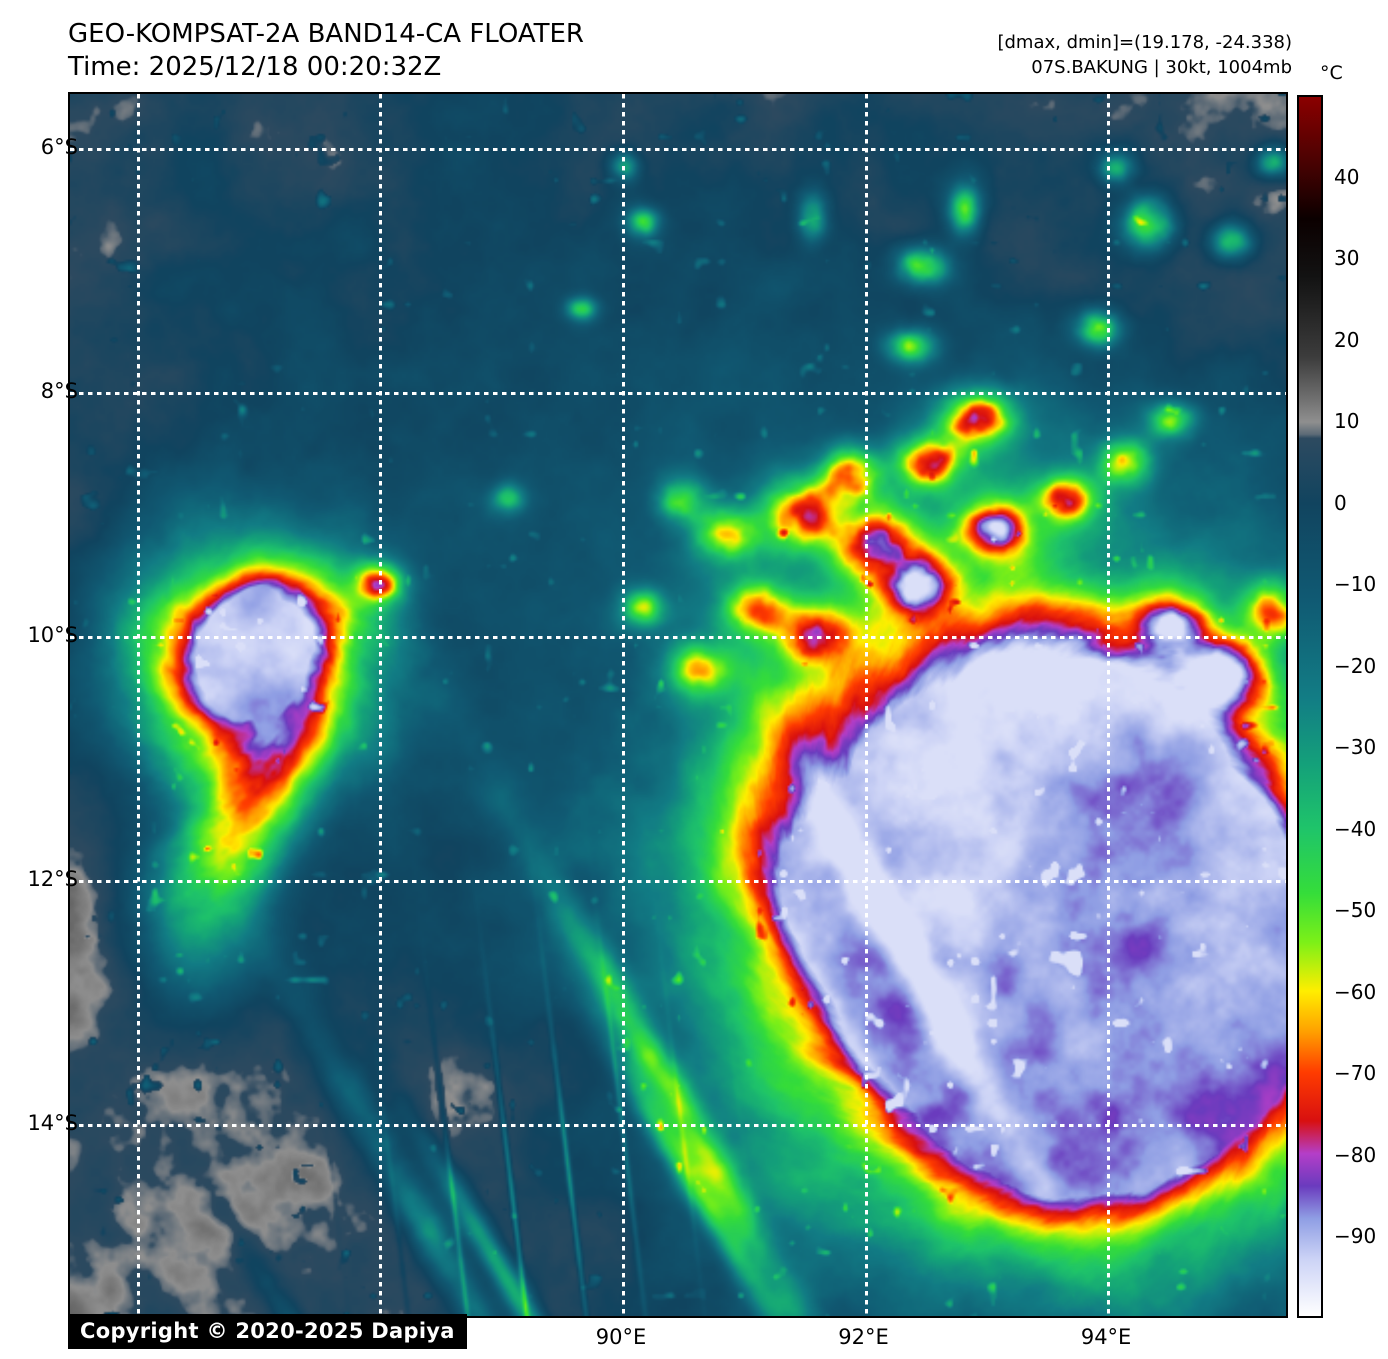 The height and width of the screenshot is (1359, 1388). Describe the element at coordinates (1106, 1337) in the screenshot. I see `xtick-label-94: 94°E` at that location.